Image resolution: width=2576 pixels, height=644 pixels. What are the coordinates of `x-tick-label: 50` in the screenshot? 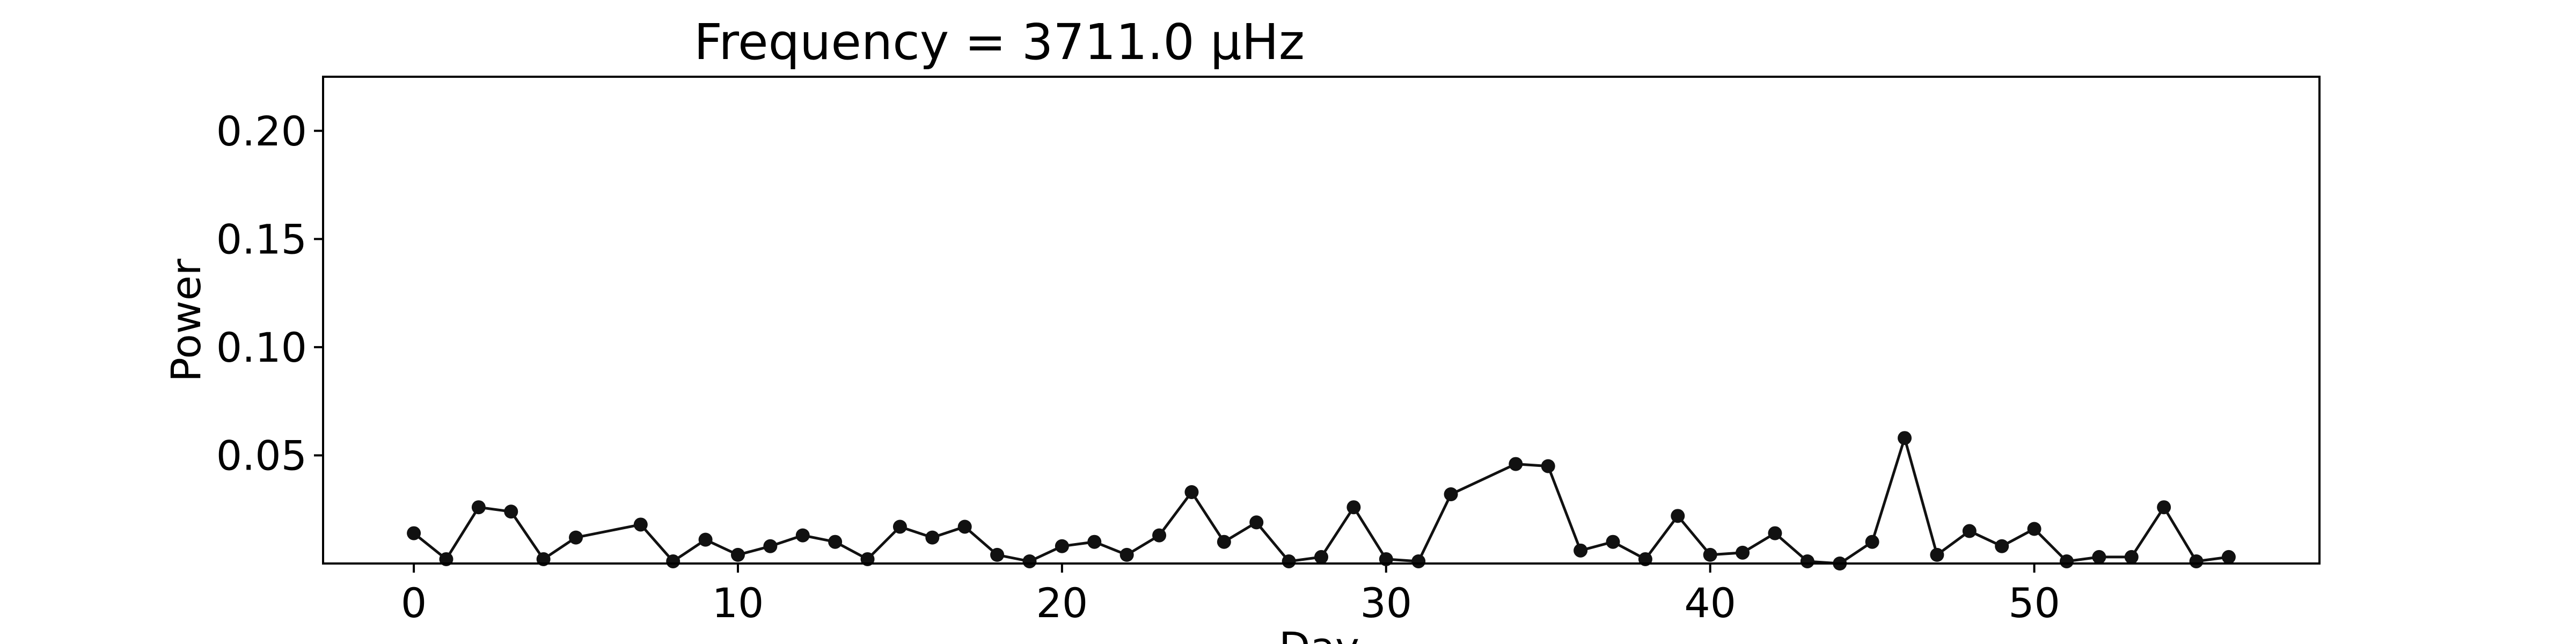 It's located at (2034, 603).